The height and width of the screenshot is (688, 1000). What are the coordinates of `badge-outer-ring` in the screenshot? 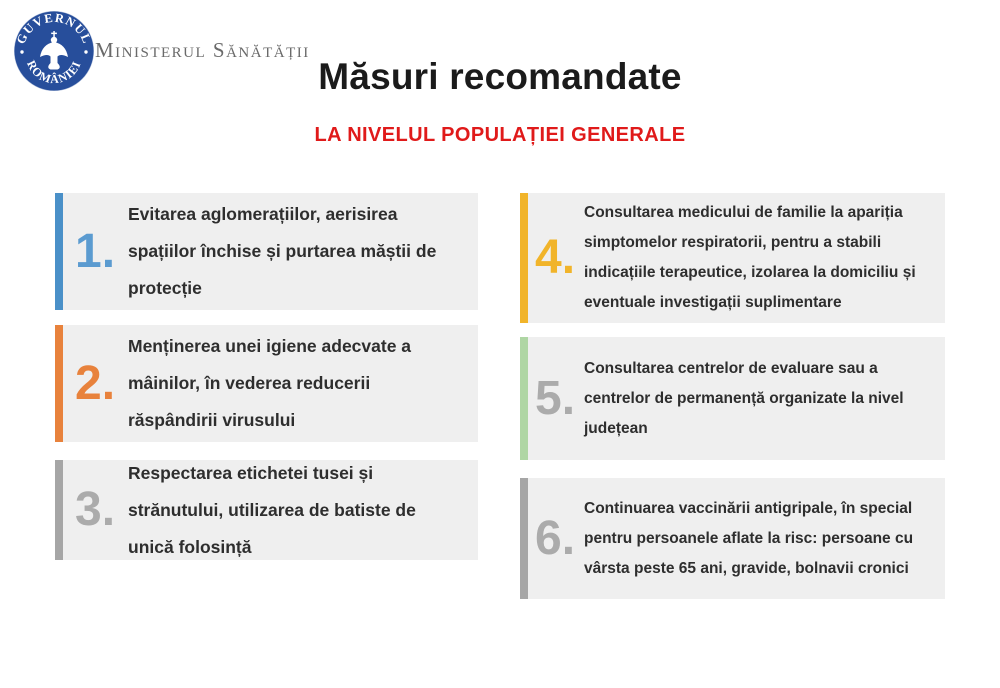 It's located at (54, 51).